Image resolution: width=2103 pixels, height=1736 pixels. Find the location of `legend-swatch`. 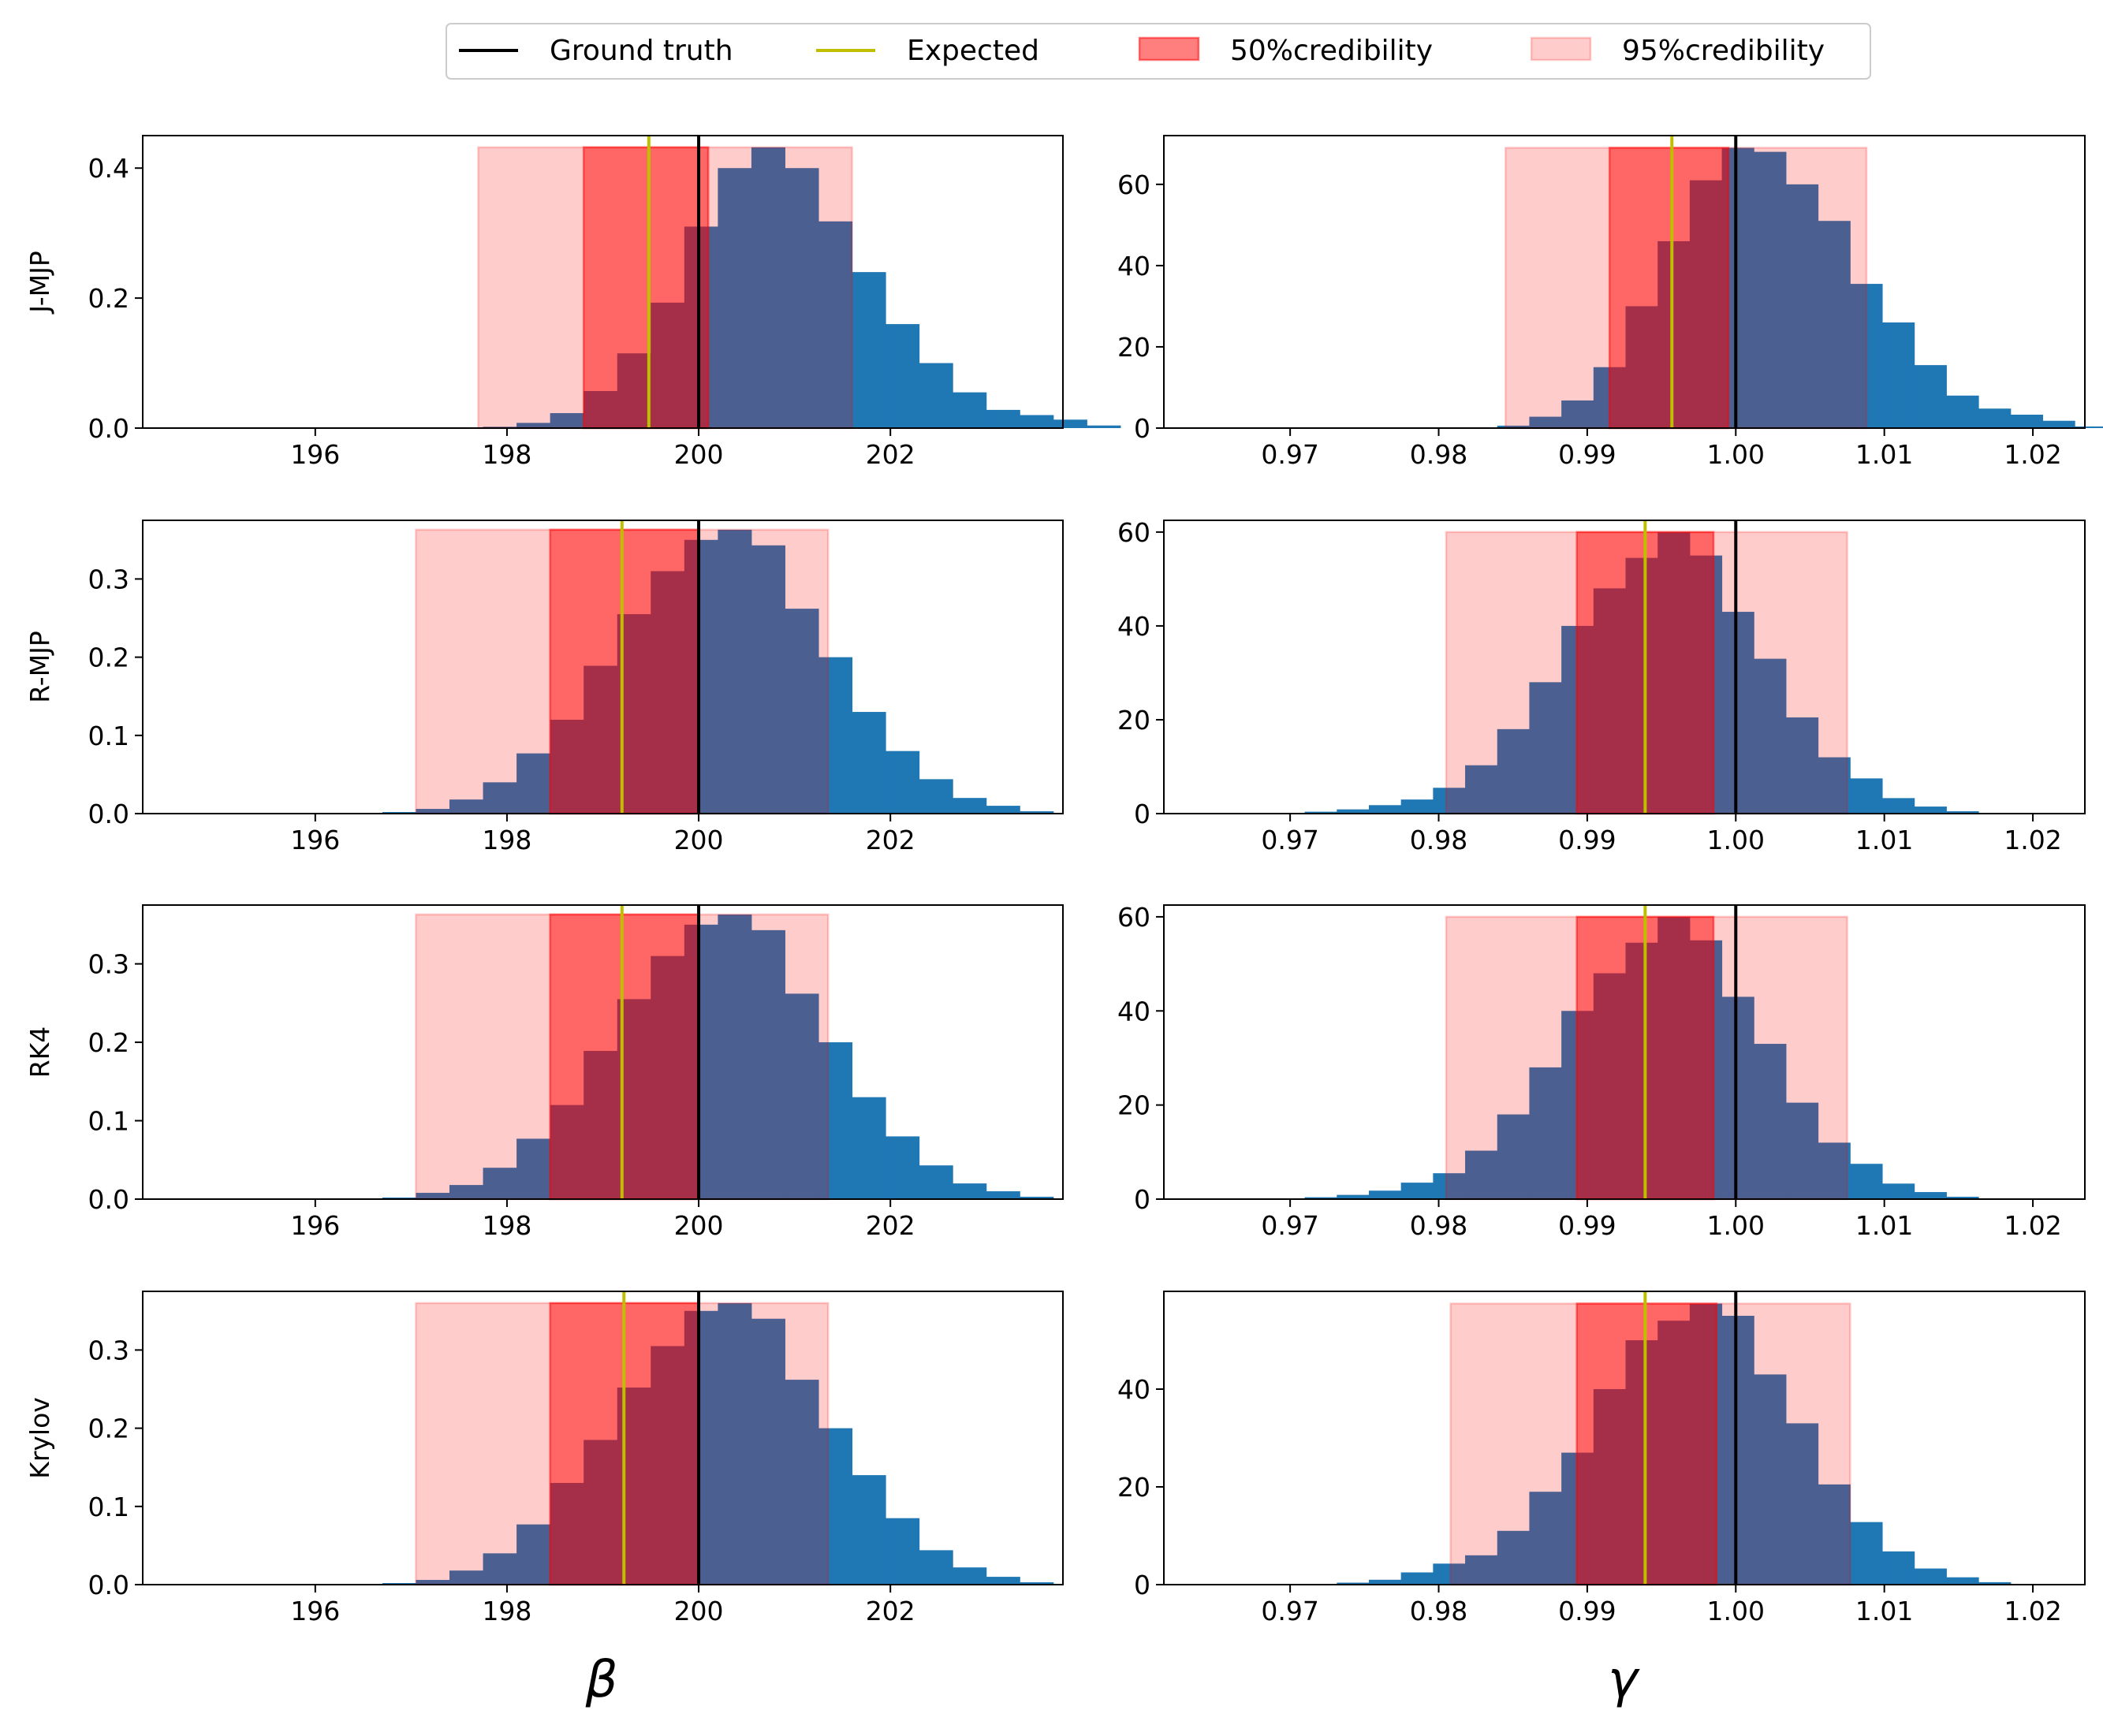

legend-swatch is located at coordinates (1169, 48).